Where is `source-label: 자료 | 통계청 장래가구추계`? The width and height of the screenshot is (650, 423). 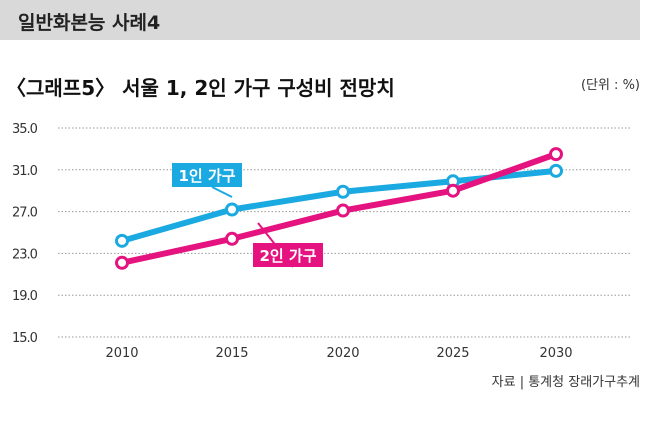
source-label: 자료 | 통계청 장래가구추계 is located at coordinates (565, 382).